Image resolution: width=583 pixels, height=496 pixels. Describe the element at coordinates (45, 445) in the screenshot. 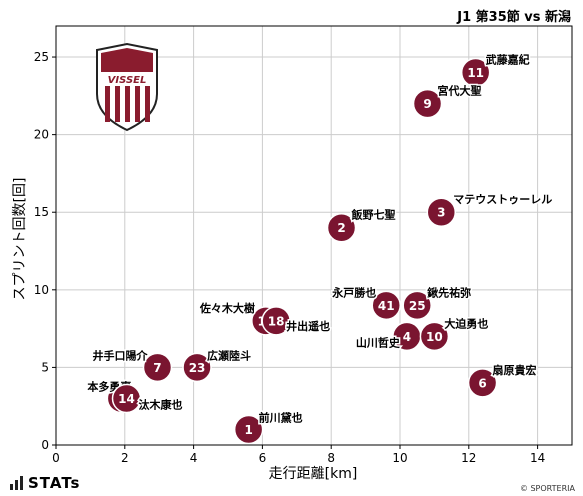

I see `y-tick-label: 0` at that location.